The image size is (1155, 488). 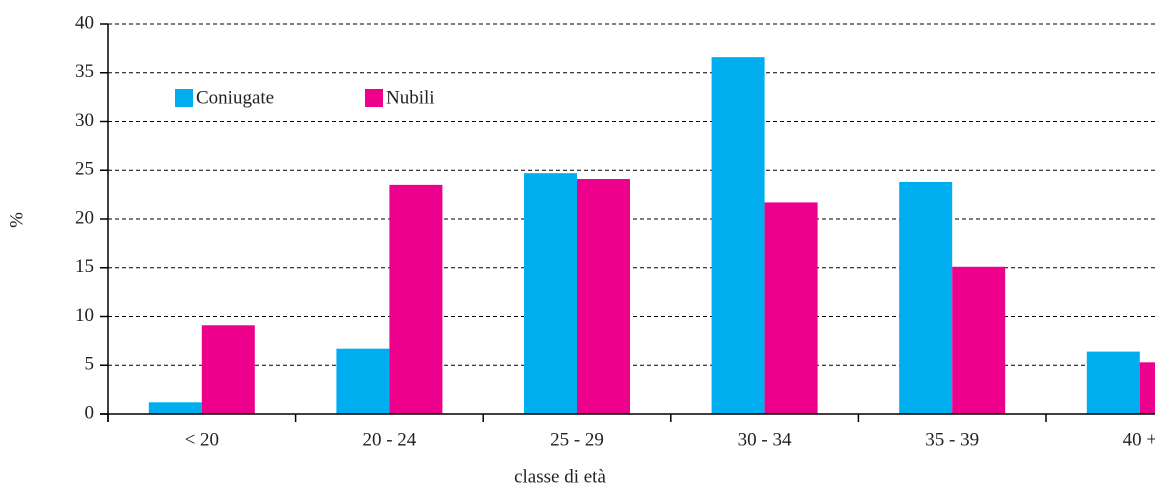 What do you see at coordinates (84, 266) in the screenshot?
I see `y-tick-label: 15` at bounding box center [84, 266].